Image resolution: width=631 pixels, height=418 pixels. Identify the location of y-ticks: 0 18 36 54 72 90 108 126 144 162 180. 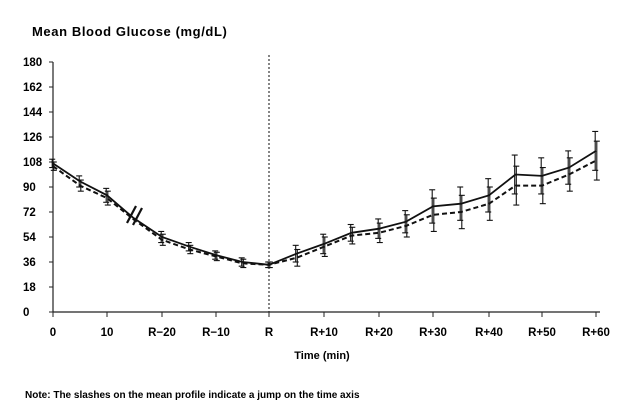
(38, 188).